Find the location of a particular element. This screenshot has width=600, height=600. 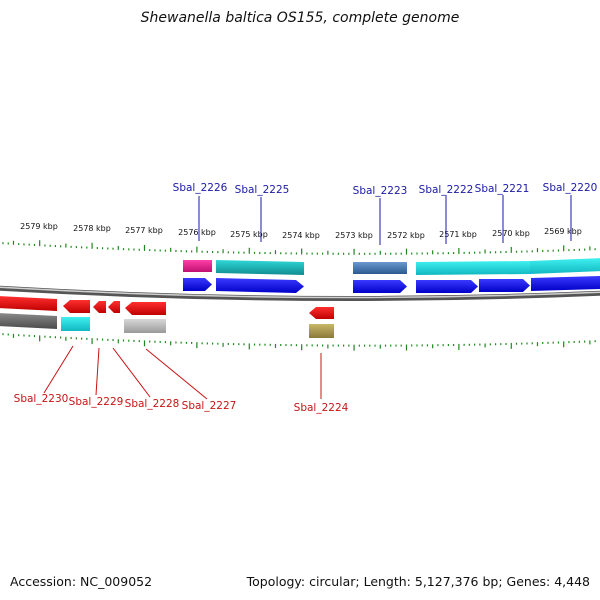

gene-label-sbal-2227: Sbal_2227 is located at coordinates (209, 406).